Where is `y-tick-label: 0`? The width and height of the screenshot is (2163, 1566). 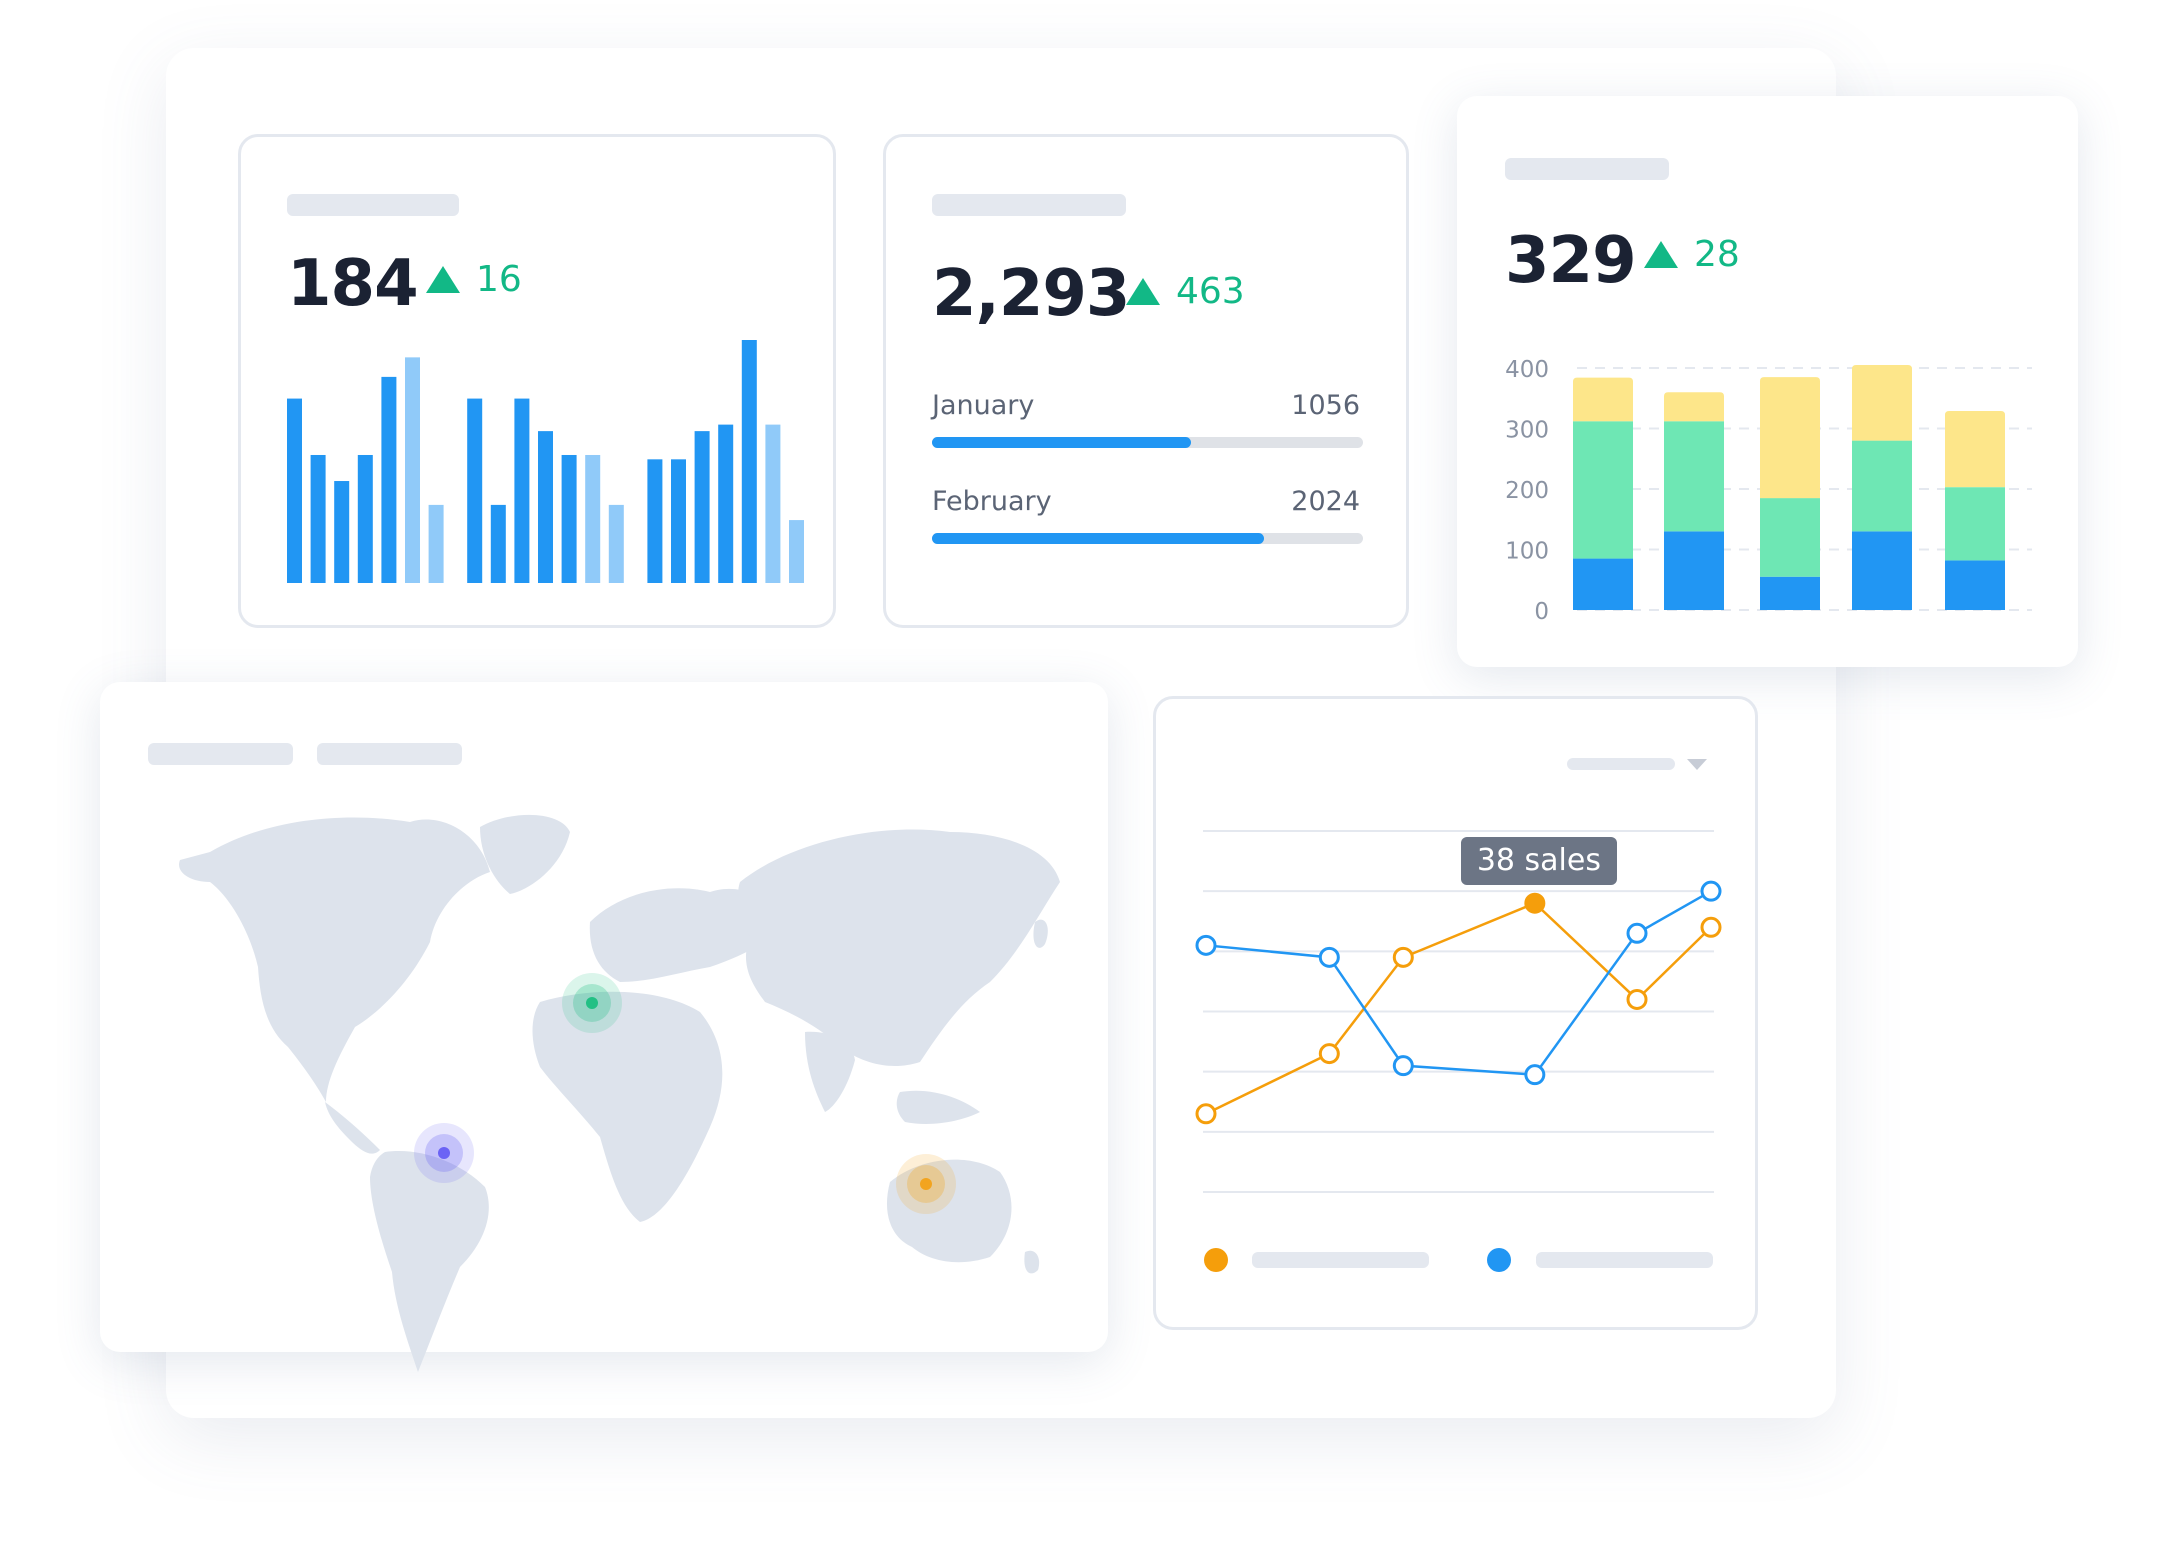 y-tick-label: 0 is located at coordinates (1541, 612).